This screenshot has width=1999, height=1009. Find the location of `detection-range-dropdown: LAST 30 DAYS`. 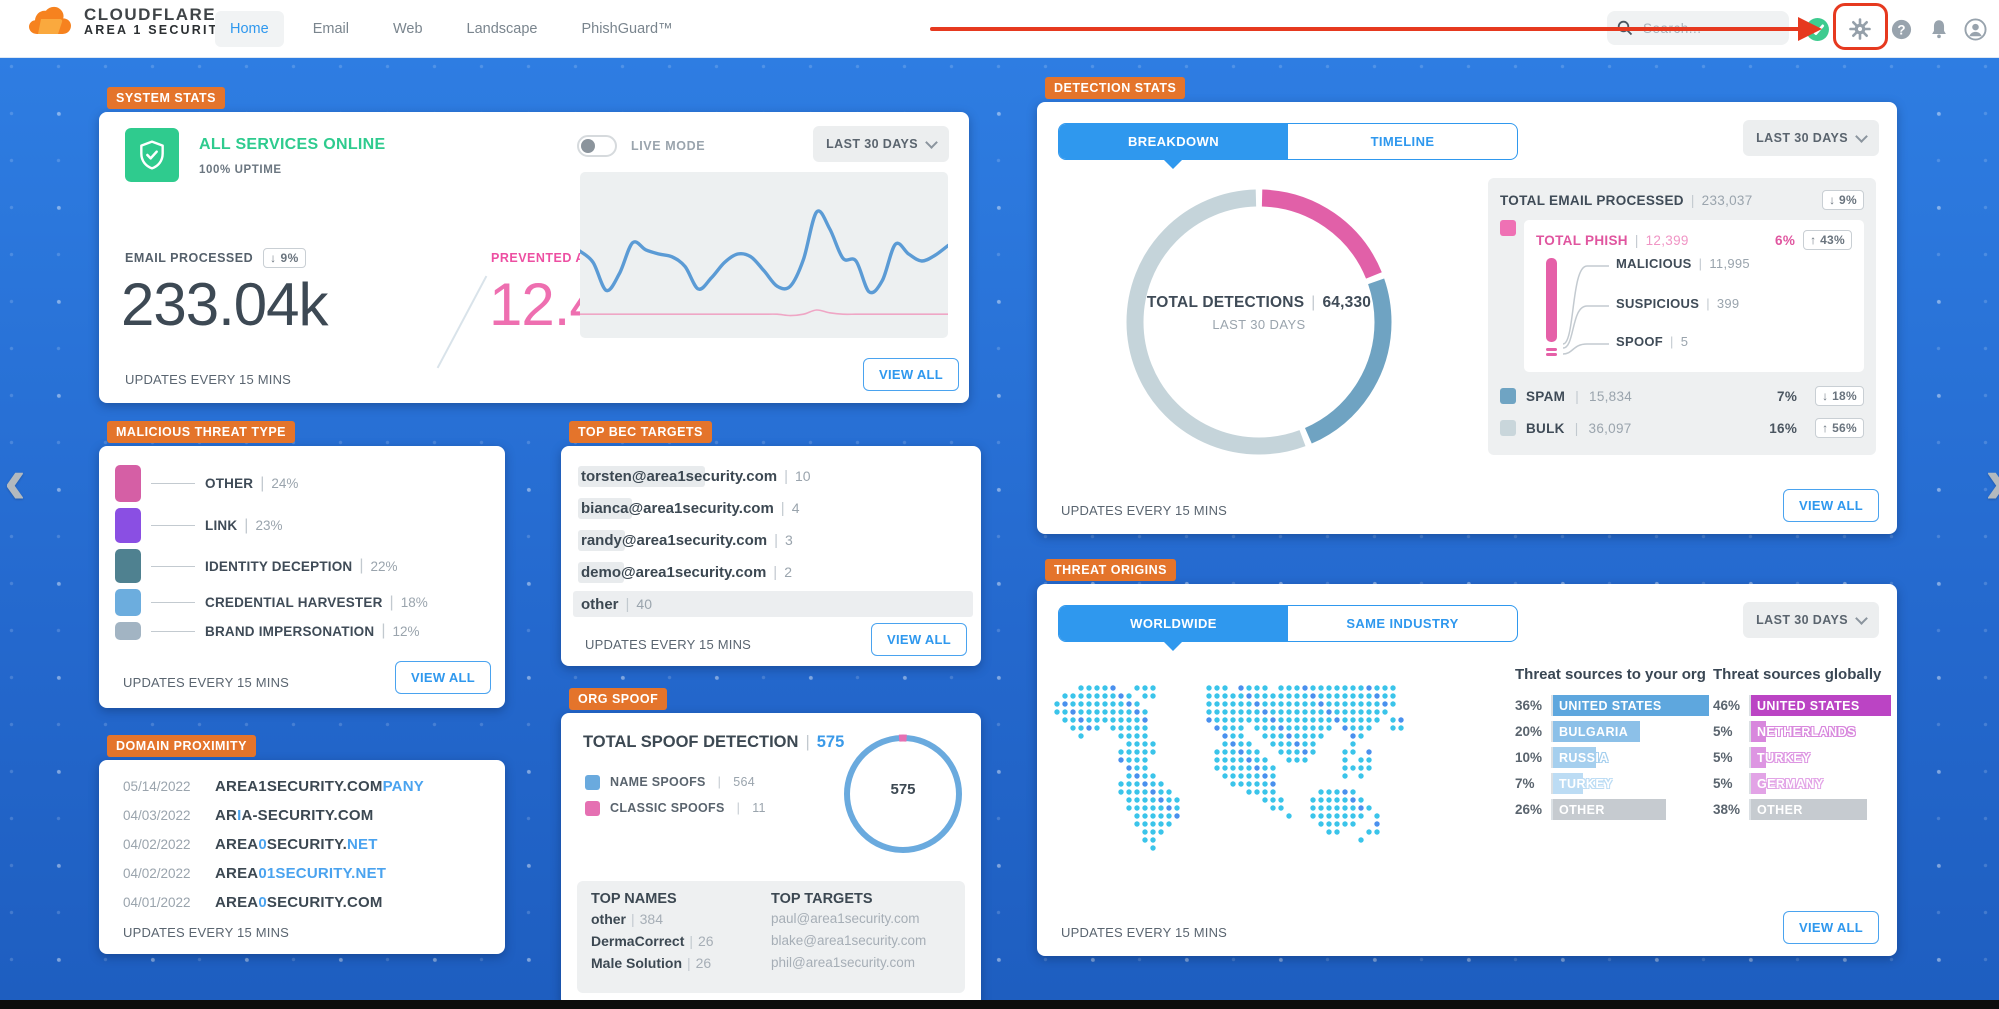

detection-range-dropdown: LAST 30 DAYS is located at coordinates (1811, 138).